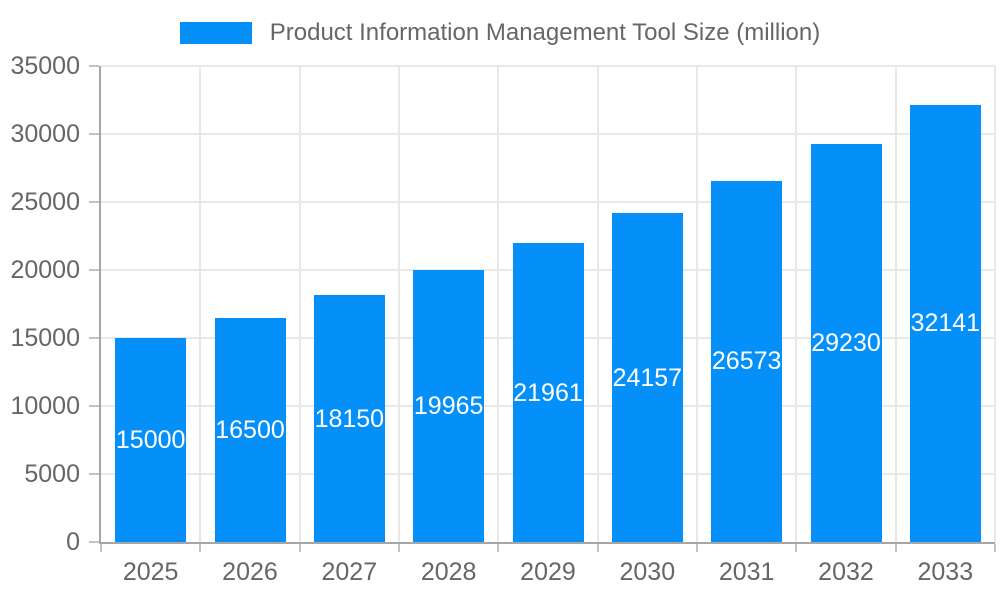 The height and width of the screenshot is (600, 1000). I want to click on bar-value-label: 16500, so click(250, 429).